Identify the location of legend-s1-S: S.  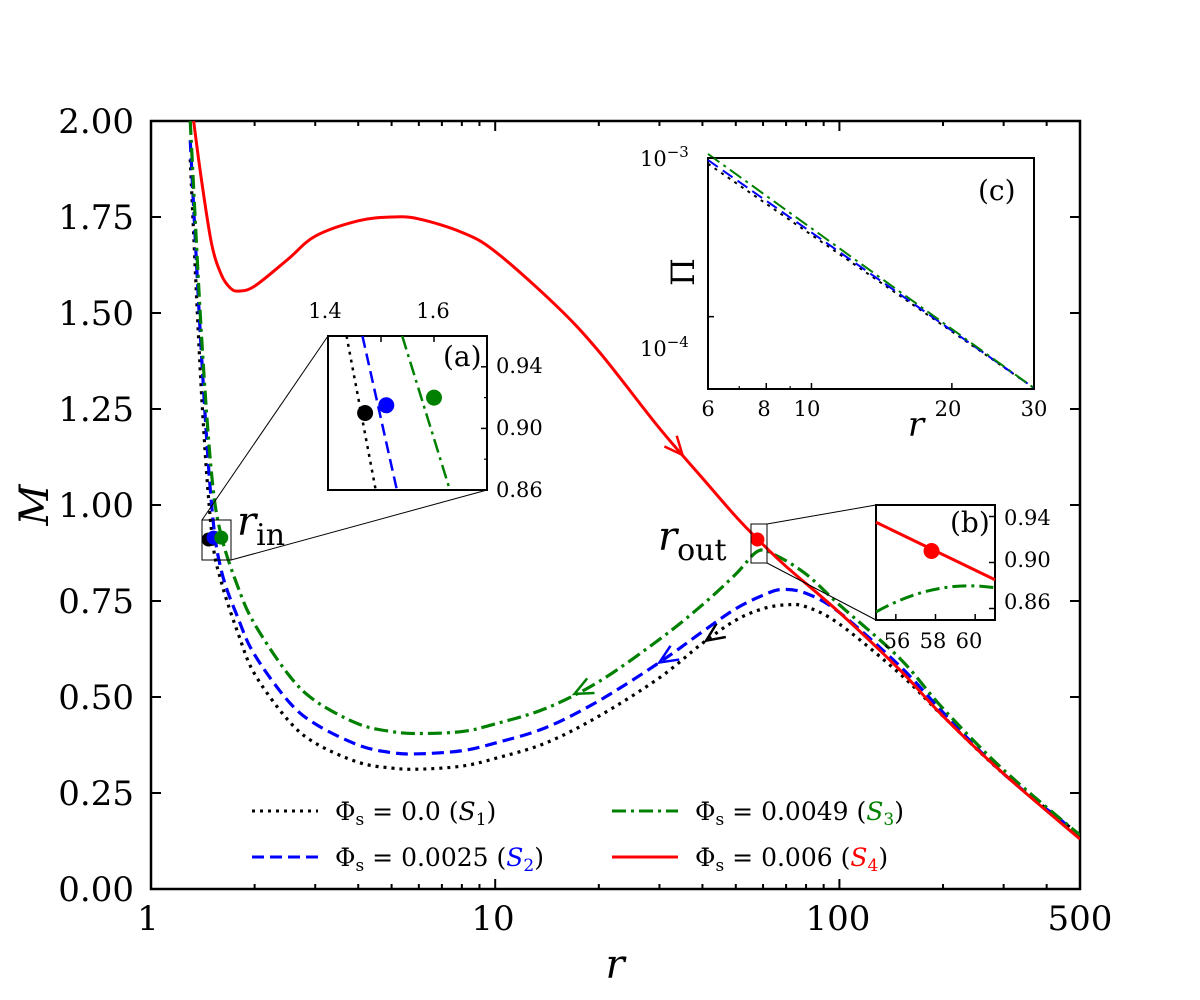
(467, 811).